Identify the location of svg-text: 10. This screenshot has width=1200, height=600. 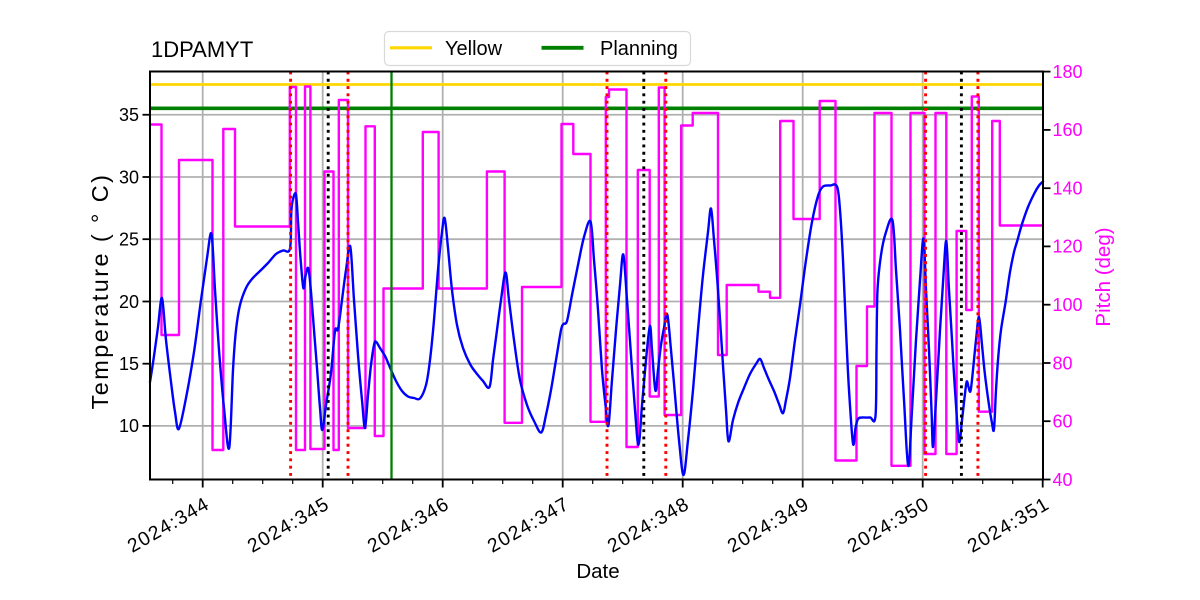
(129, 426).